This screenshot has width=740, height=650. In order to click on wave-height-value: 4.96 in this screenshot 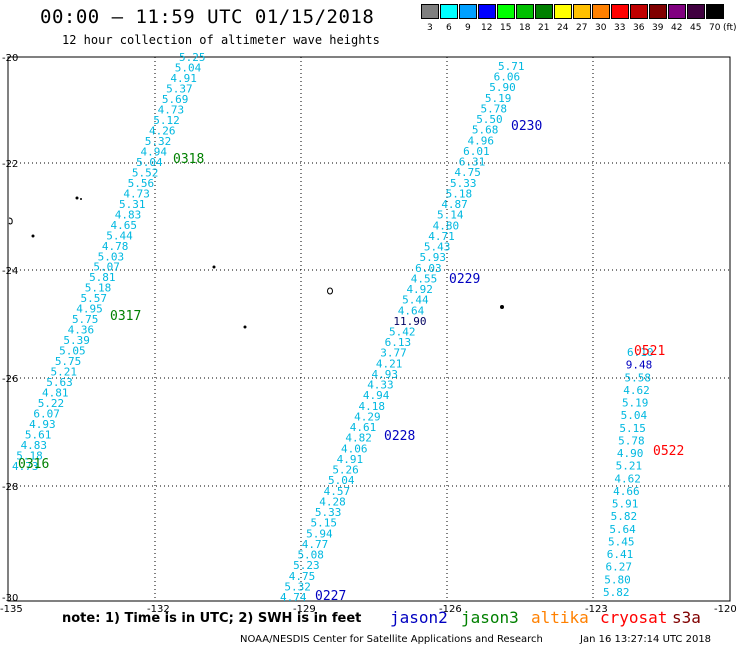, I will do `click(480, 140)`.